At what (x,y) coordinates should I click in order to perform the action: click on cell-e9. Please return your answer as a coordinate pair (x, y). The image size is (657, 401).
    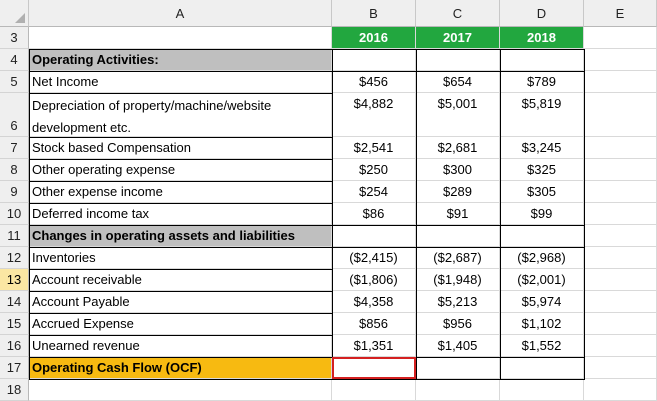
    Looking at the image, I should click on (620, 192).